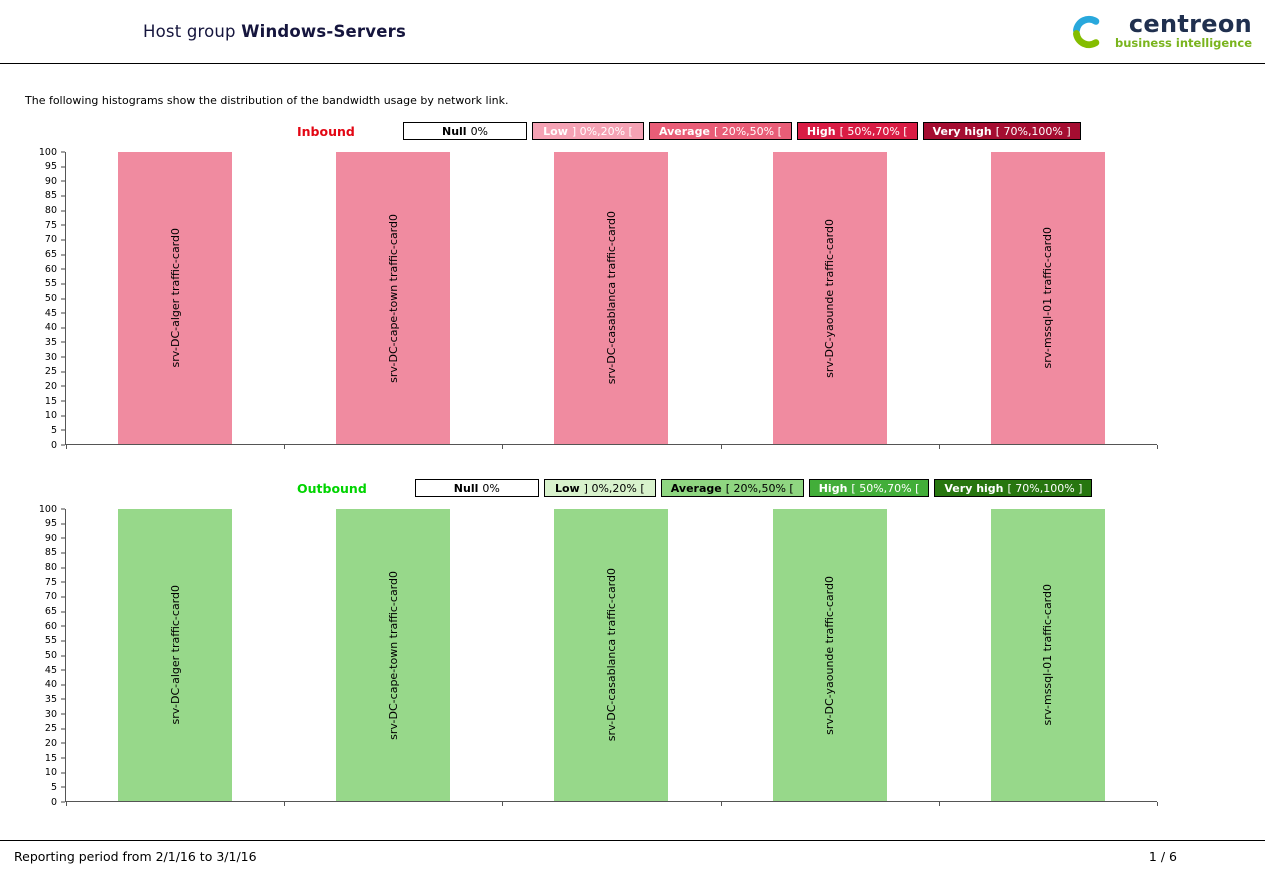  I want to click on inbound-bar: srv-DC-yaounde traffic-card0, so click(829, 298).